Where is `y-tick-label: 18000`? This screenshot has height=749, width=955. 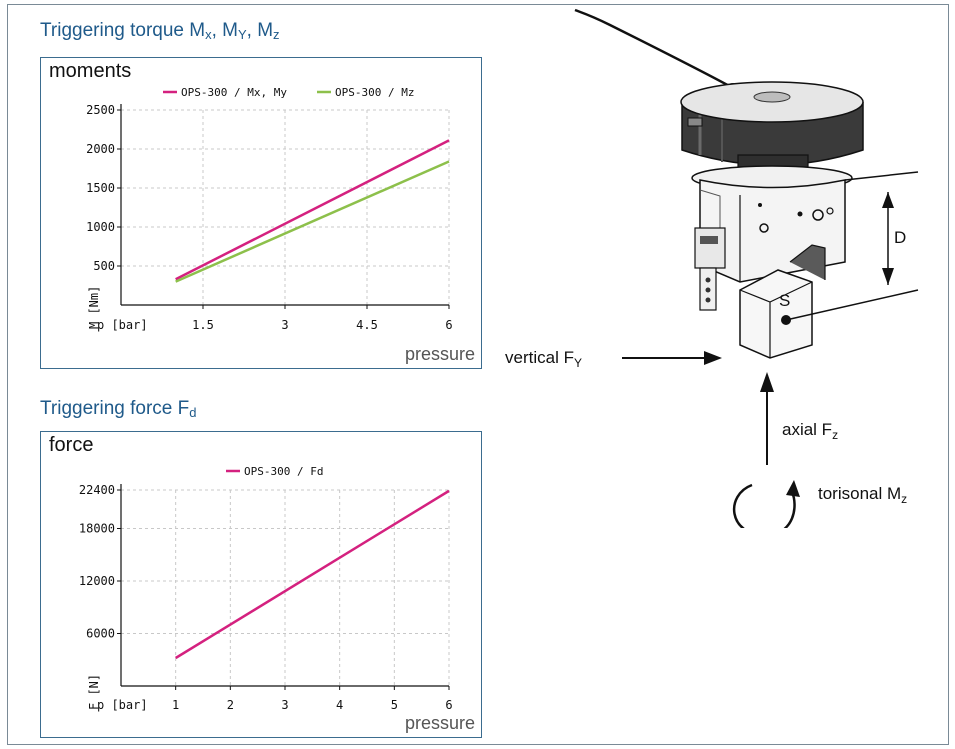
y-tick-label: 18000 is located at coordinates (97, 529).